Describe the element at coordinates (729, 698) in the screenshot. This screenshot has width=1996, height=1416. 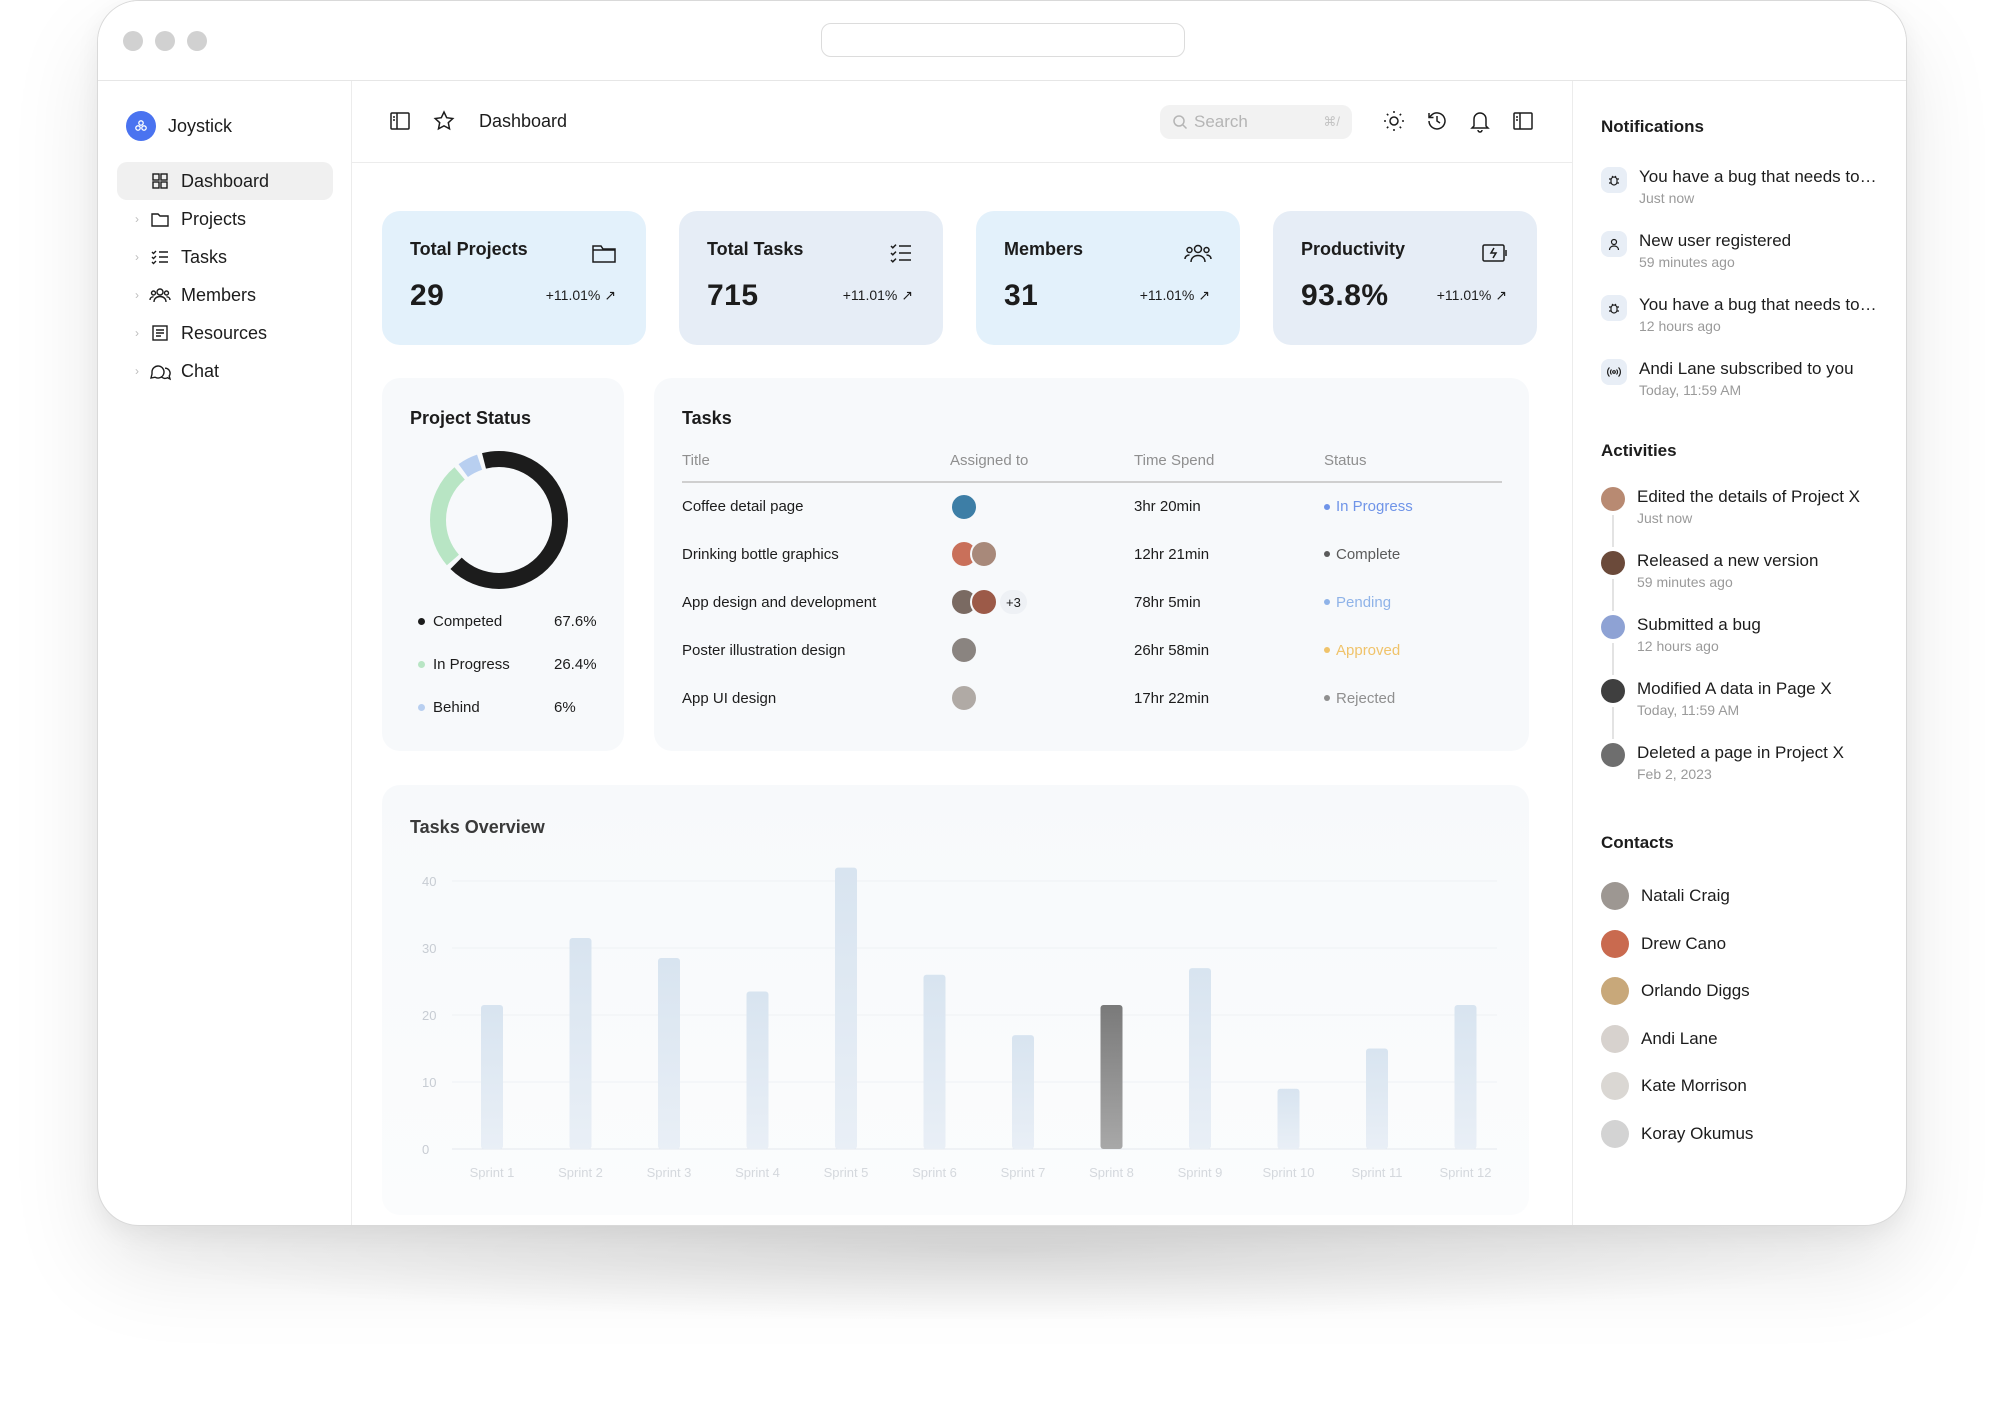
I see `task-title: App UI design` at that location.